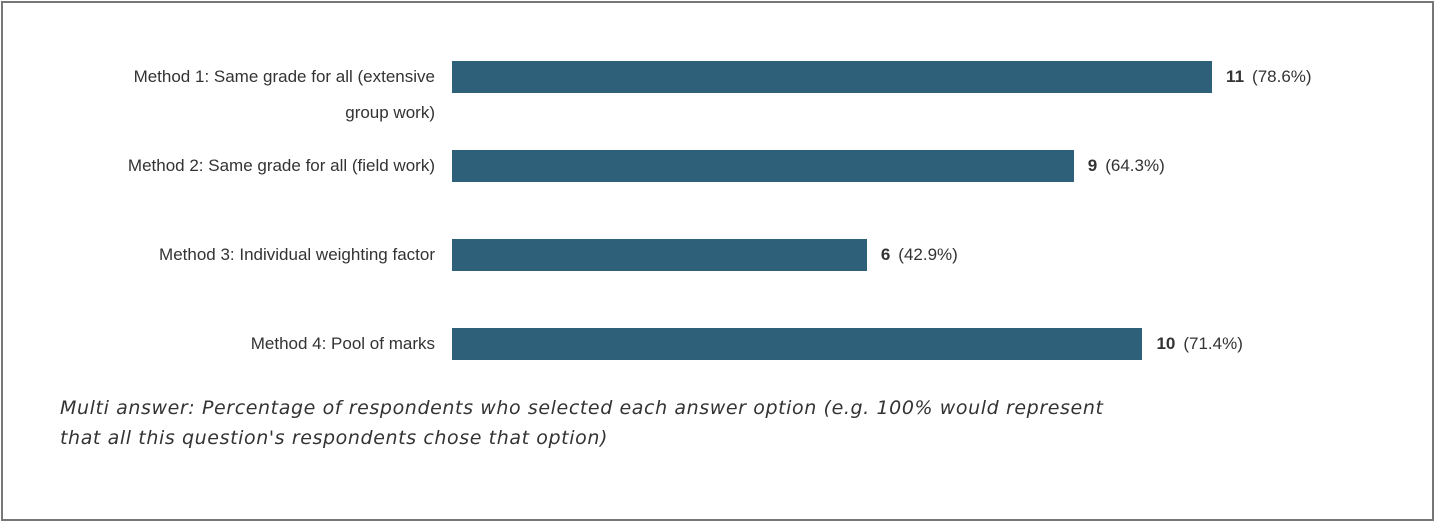 The height and width of the screenshot is (521, 1439). What do you see at coordinates (885, 254) in the screenshot?
I see `count-label: 6` at bounding box center [885, 254].